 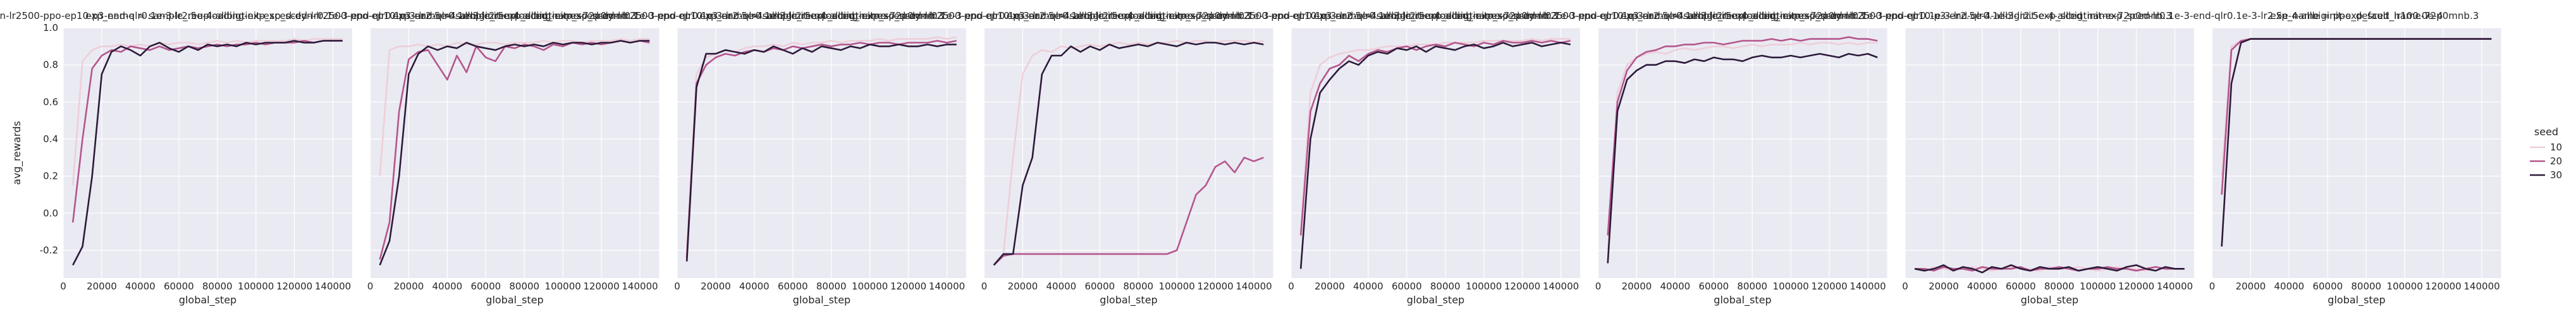 I want to click on y-tick-label: 0.0, so click(x=50, y=213).